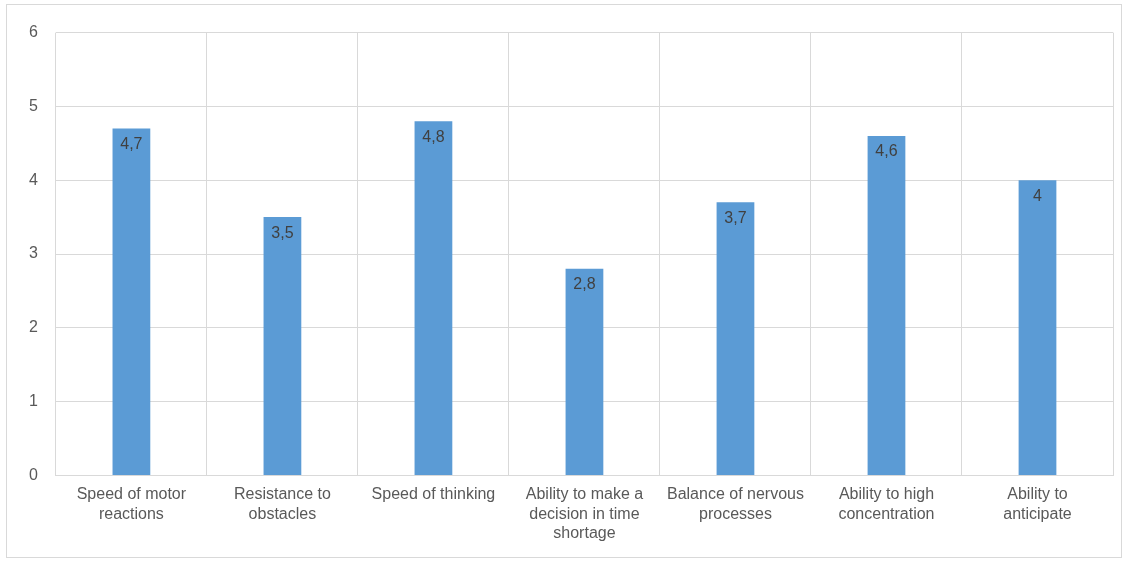 This screenshot has width=1128, height=562. What do you see at coordinates (735, 217) in the screenshot?
I see `data-label: 3,7` at bounding box center [735, 217].